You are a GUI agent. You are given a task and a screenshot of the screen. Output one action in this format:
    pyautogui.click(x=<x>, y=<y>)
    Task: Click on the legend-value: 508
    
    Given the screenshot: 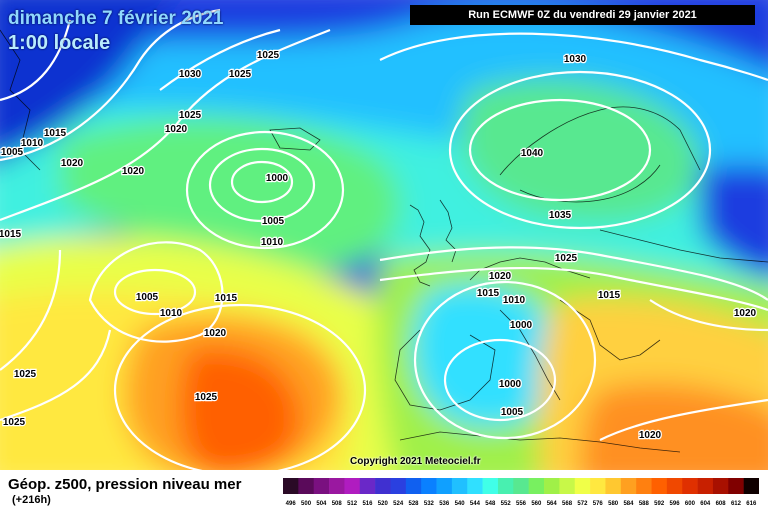 What is the action you would take?
    pyautogui.click(x=337, y=504)
    